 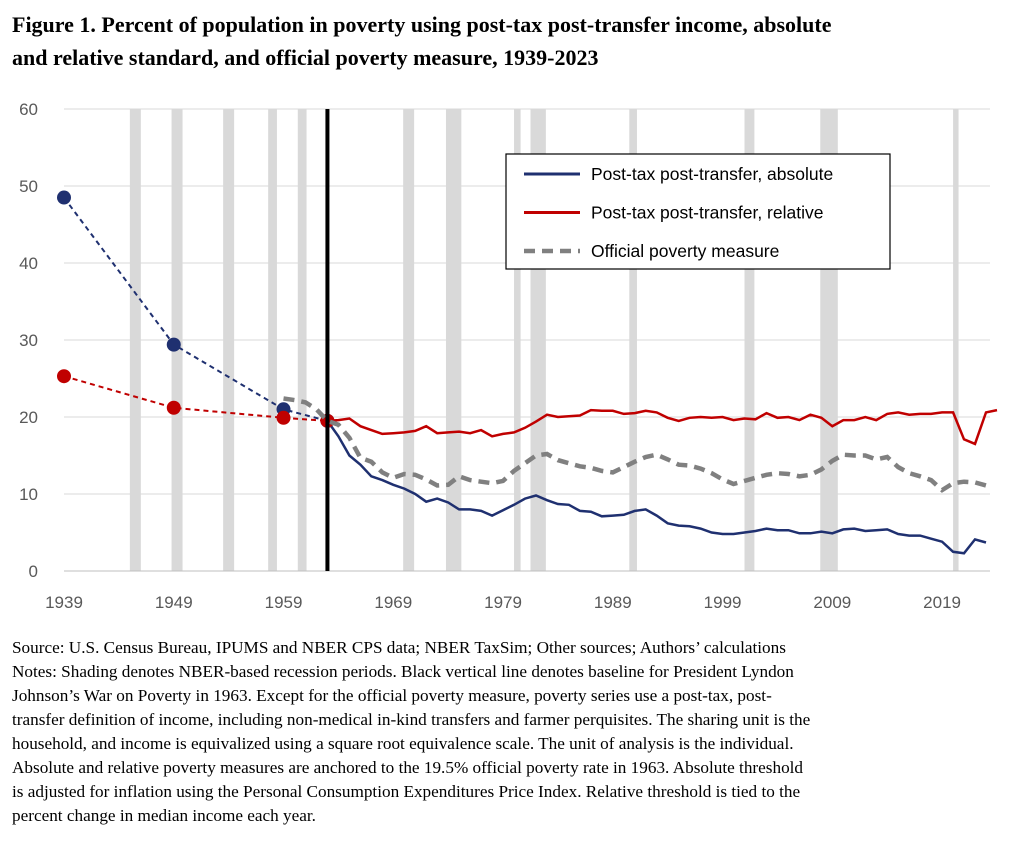 I want to click on series-line-absolute, so click(x=656, y=487).